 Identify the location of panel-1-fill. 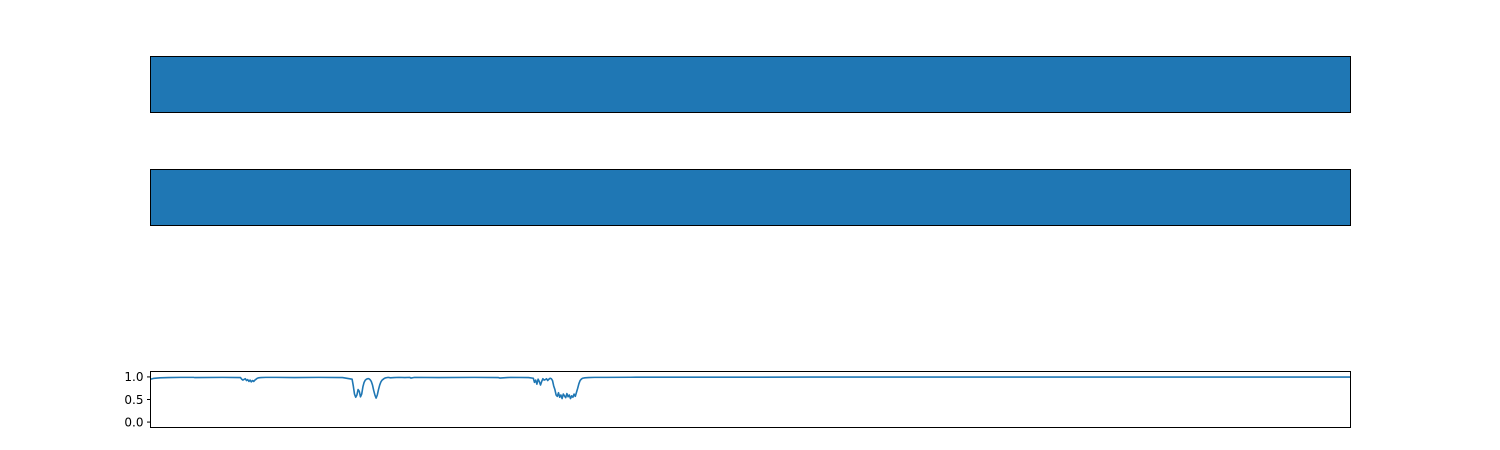
(750, 84).